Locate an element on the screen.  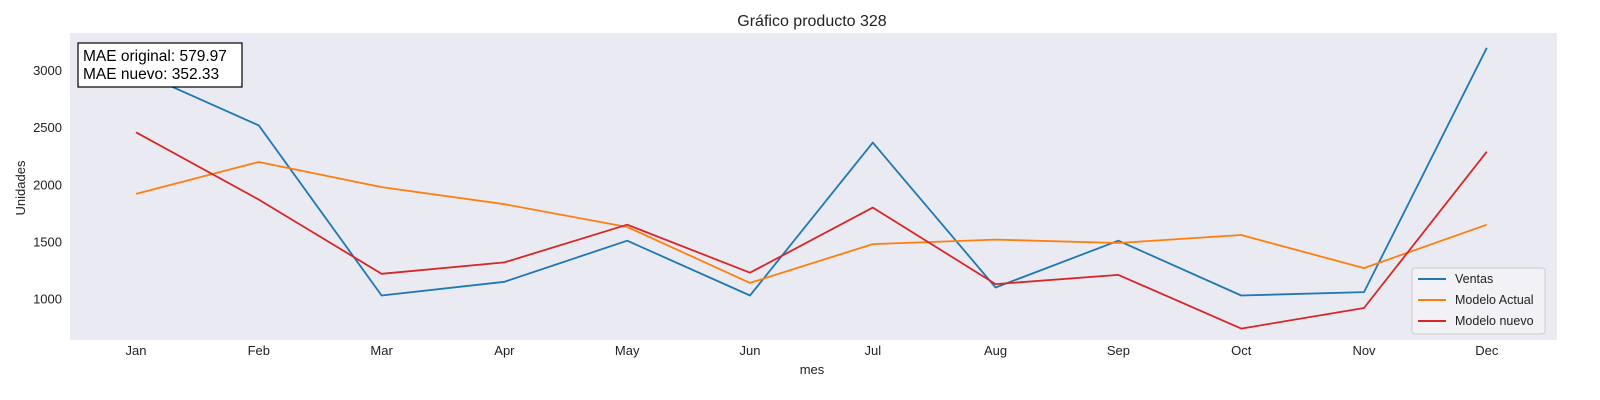
annotation-box is located at coordinates (160, 65).